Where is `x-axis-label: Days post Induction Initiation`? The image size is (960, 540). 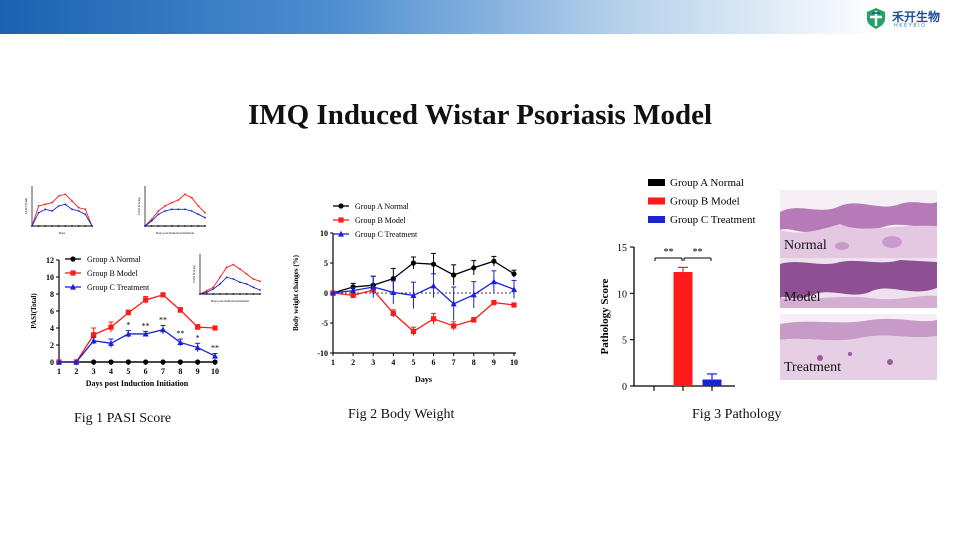
x-axis-label: Days post Induction Initiation is located at coordinates (230, 301).